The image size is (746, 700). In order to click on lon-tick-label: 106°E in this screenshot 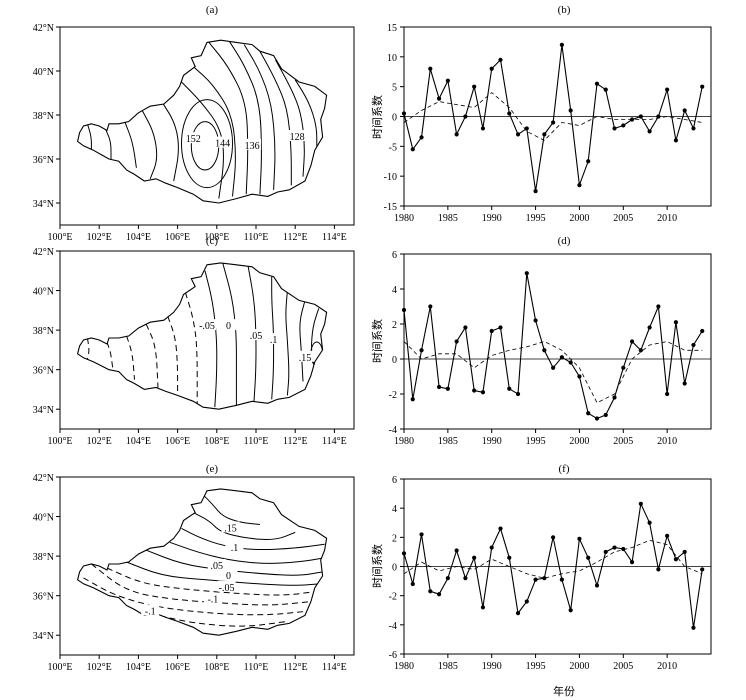, I will do `click(177, 237)`.